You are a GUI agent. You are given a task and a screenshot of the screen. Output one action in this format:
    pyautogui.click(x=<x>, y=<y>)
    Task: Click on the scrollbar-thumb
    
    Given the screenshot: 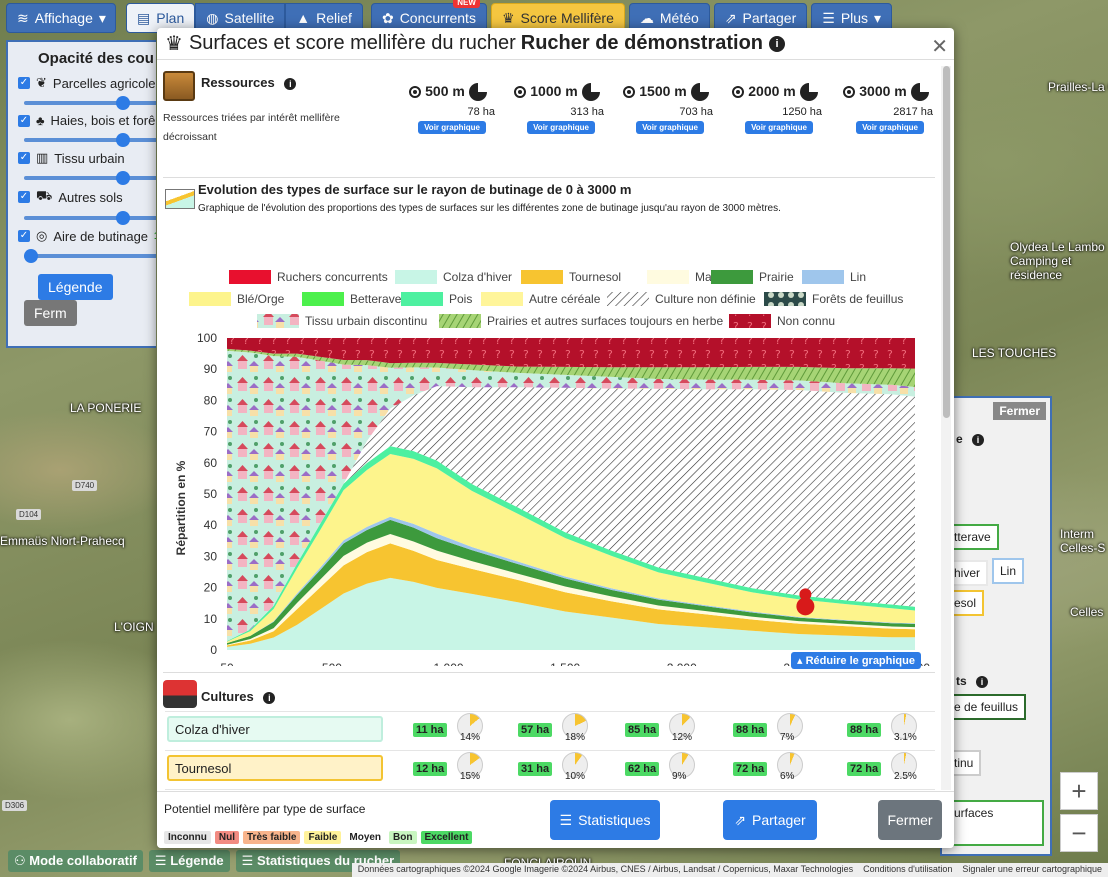 What is the action you would take?
    pyautogui.click(x=946, y=242)
    